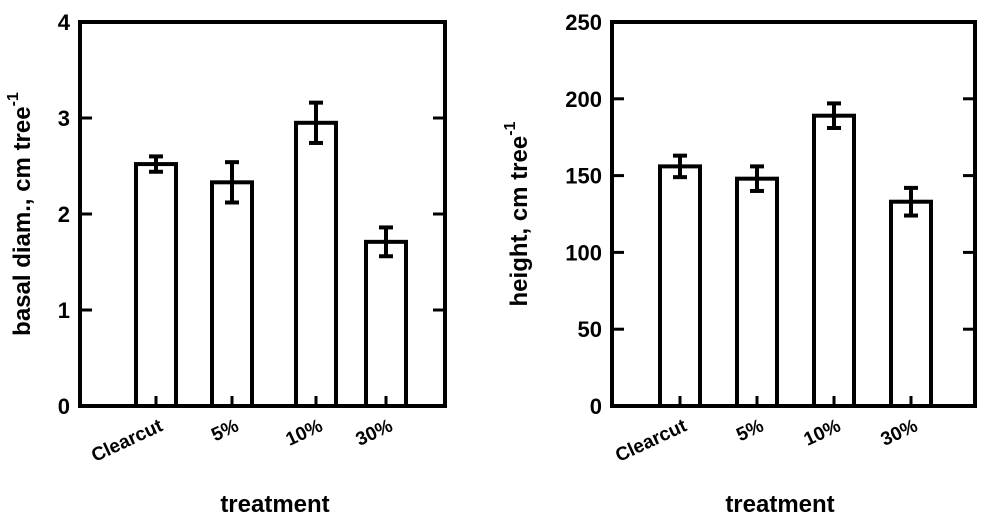 Image resolution: width=1000 pixels, height=521 pixels. I want to click on y-tick-label: 250, so click(583, 22).